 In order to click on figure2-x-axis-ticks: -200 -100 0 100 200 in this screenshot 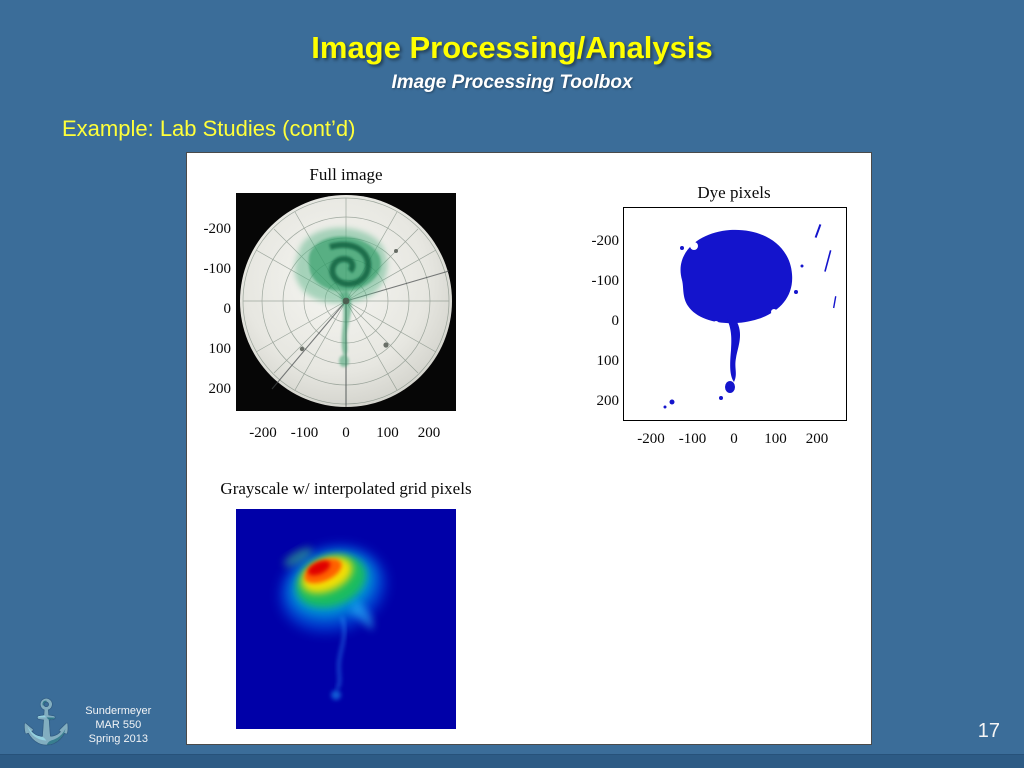, I will do `click(734, 439)`.